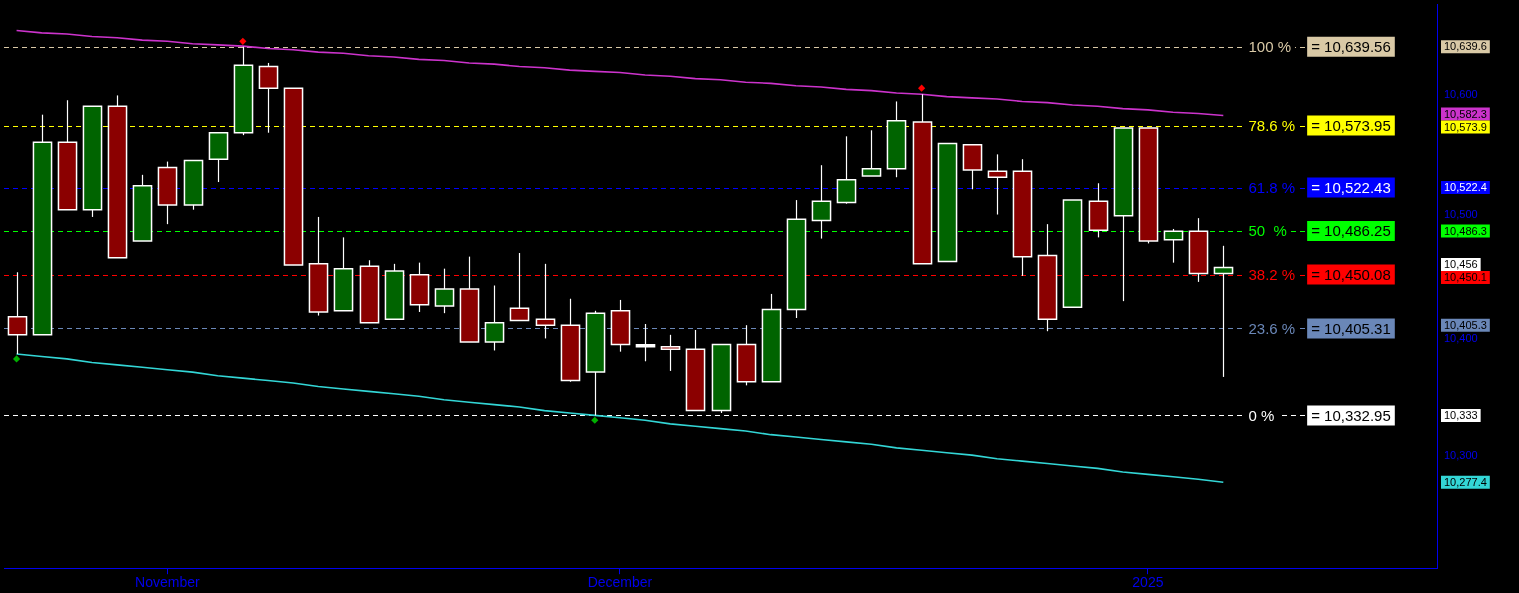  I want to click on ref-line-label: = 10,639.56, so click(1351, 46).